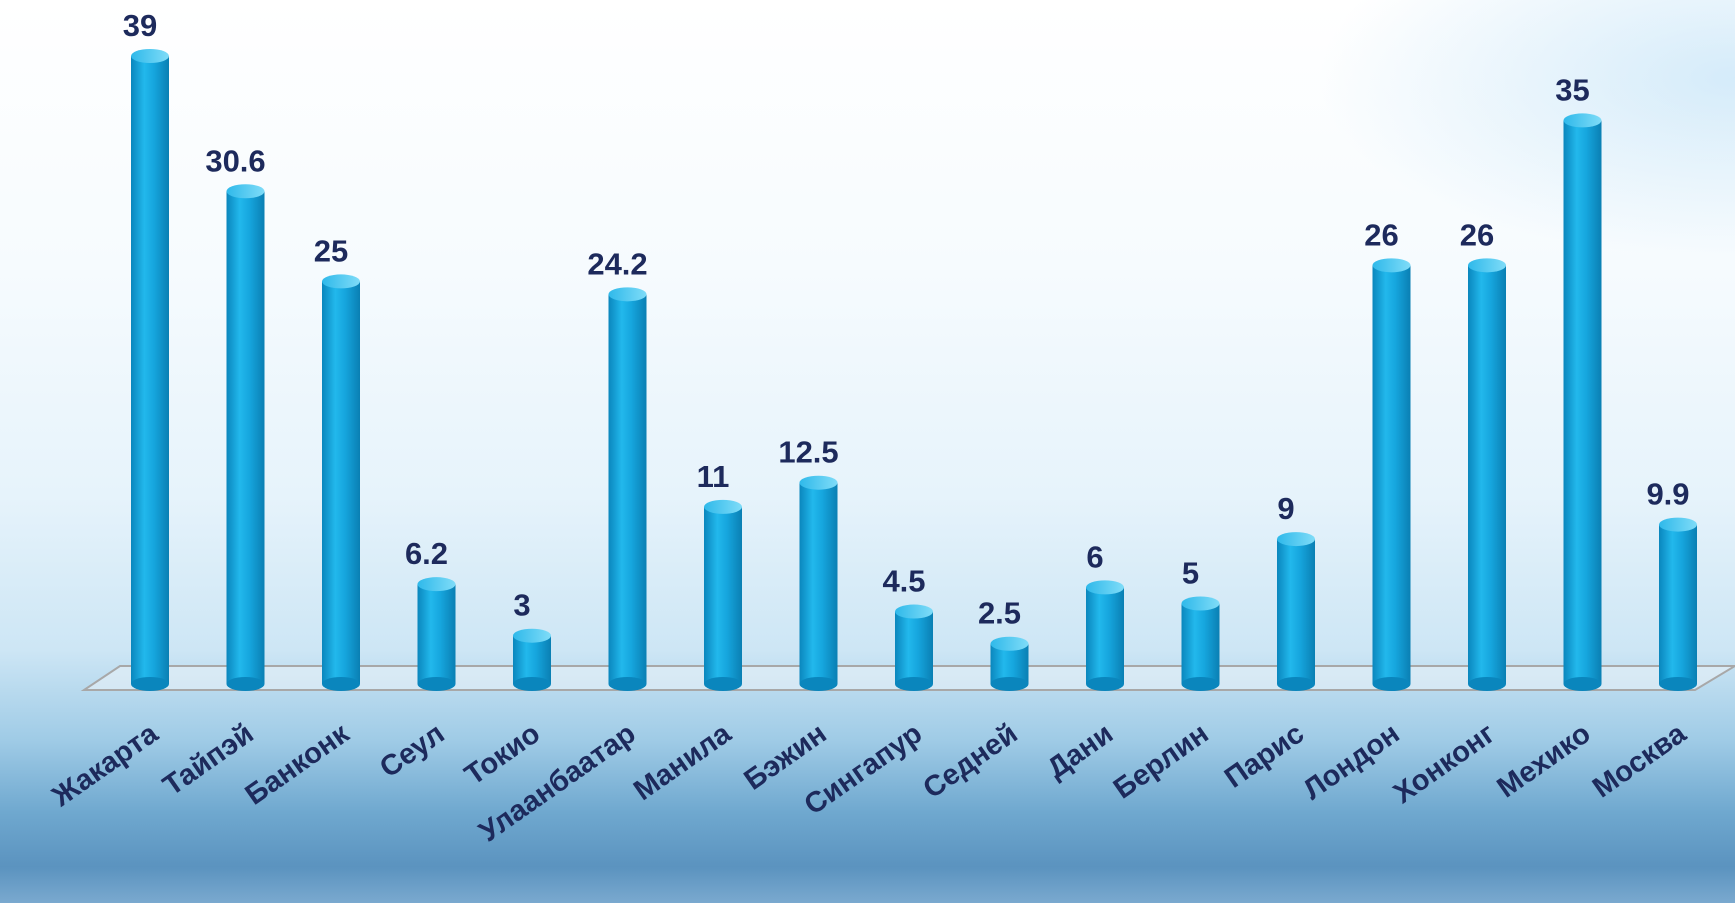 The height and width of the screenshot is (903, 1735). I want to click on category-label: Жакарта, so click(105, 765).